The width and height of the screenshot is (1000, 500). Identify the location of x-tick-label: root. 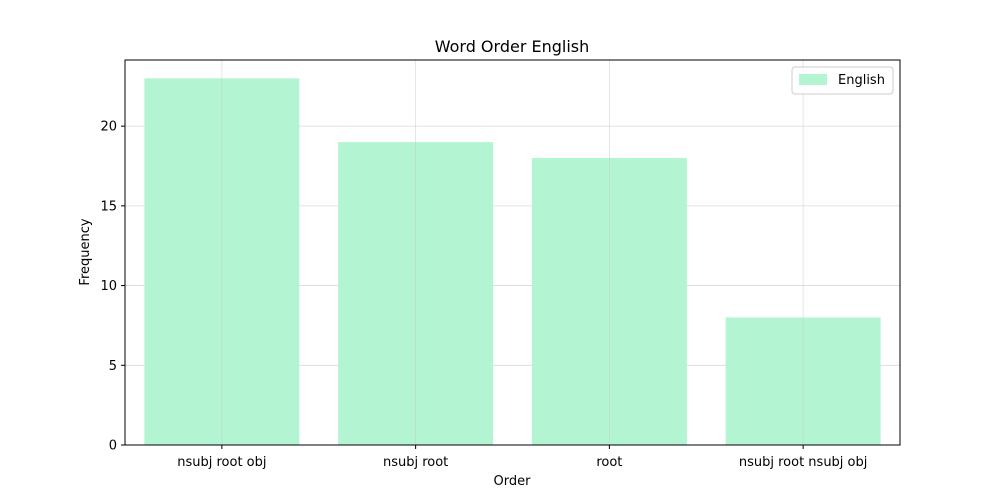
(609, 462).